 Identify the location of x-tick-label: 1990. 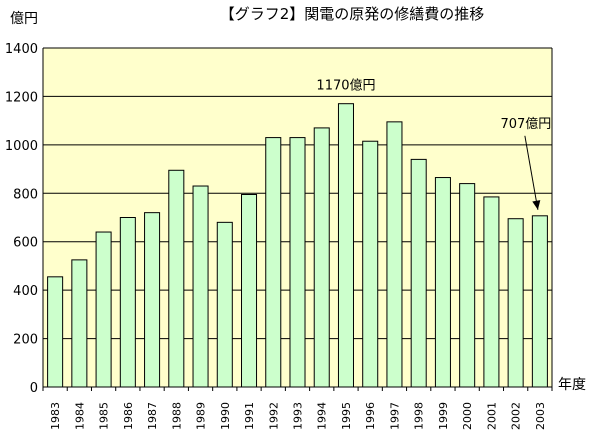
(225, 416).